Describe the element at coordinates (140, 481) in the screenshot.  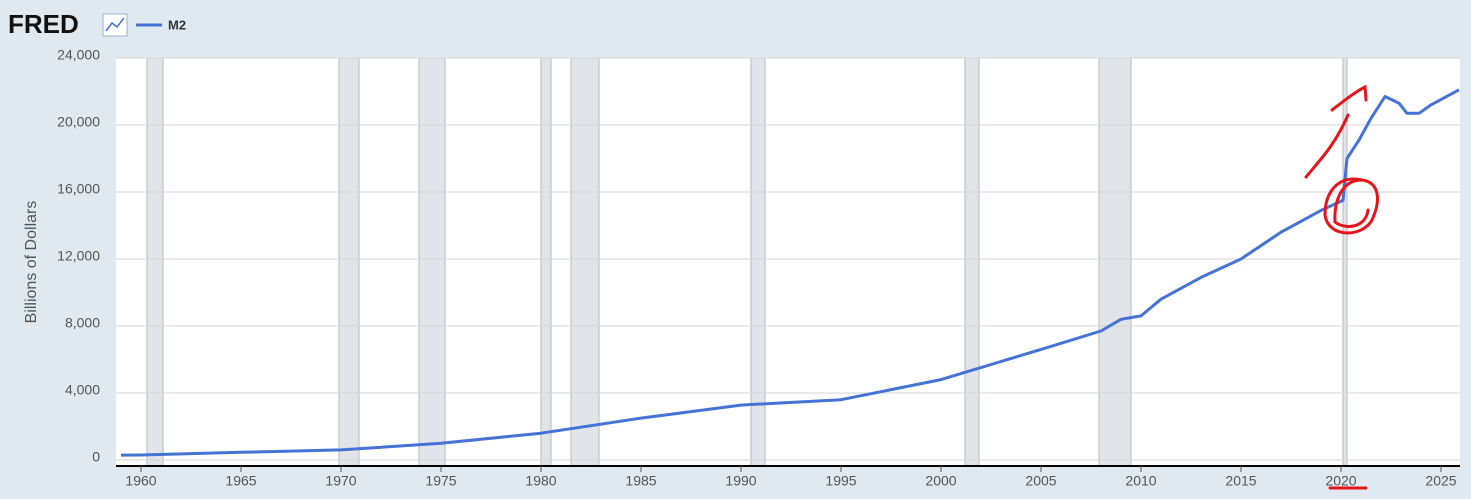
I see `x-tick-label: 1960` at that location.